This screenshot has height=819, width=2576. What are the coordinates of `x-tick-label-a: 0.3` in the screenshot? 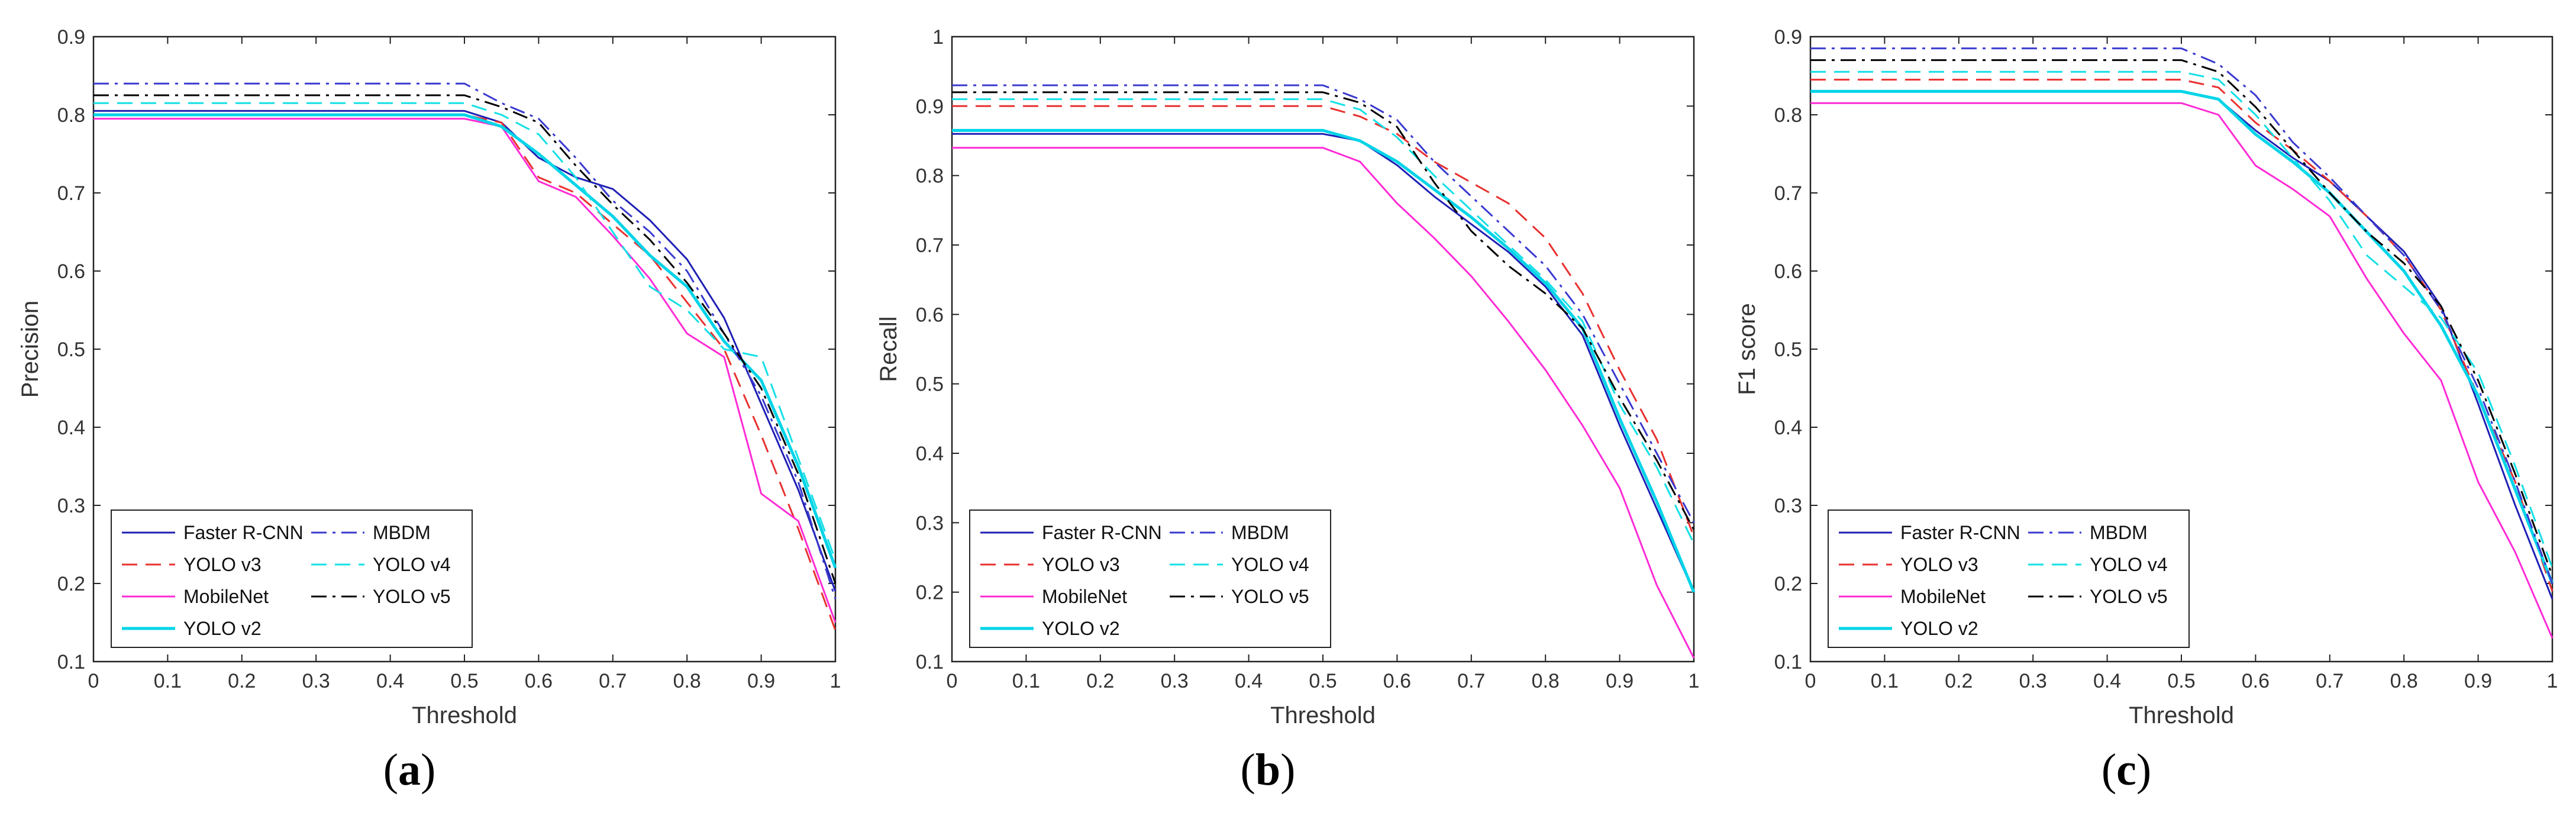 It's located at (316, 681).